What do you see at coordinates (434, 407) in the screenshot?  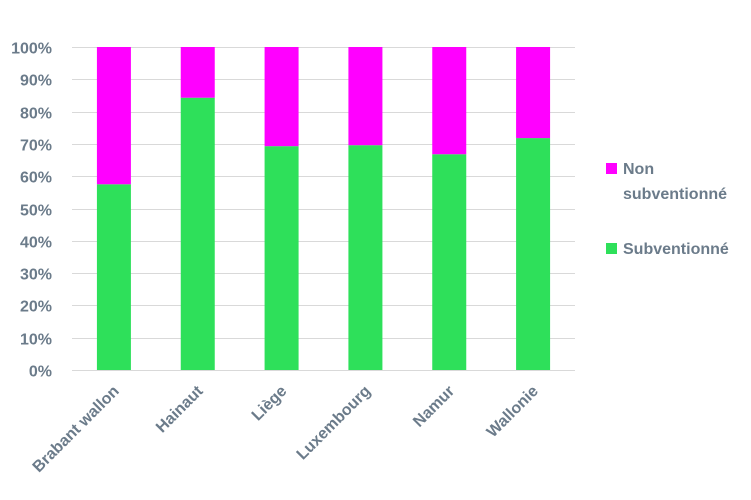 I see `x-category-label: Namur` at bounding box center [434, 407].